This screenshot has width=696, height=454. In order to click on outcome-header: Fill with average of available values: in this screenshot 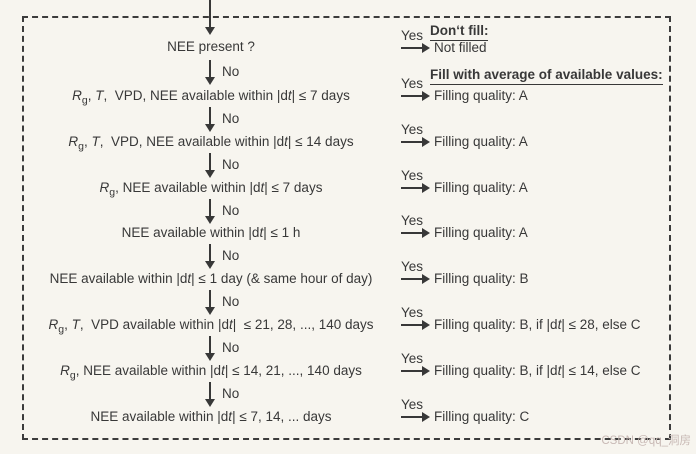, I will do `click(546, 75)`.